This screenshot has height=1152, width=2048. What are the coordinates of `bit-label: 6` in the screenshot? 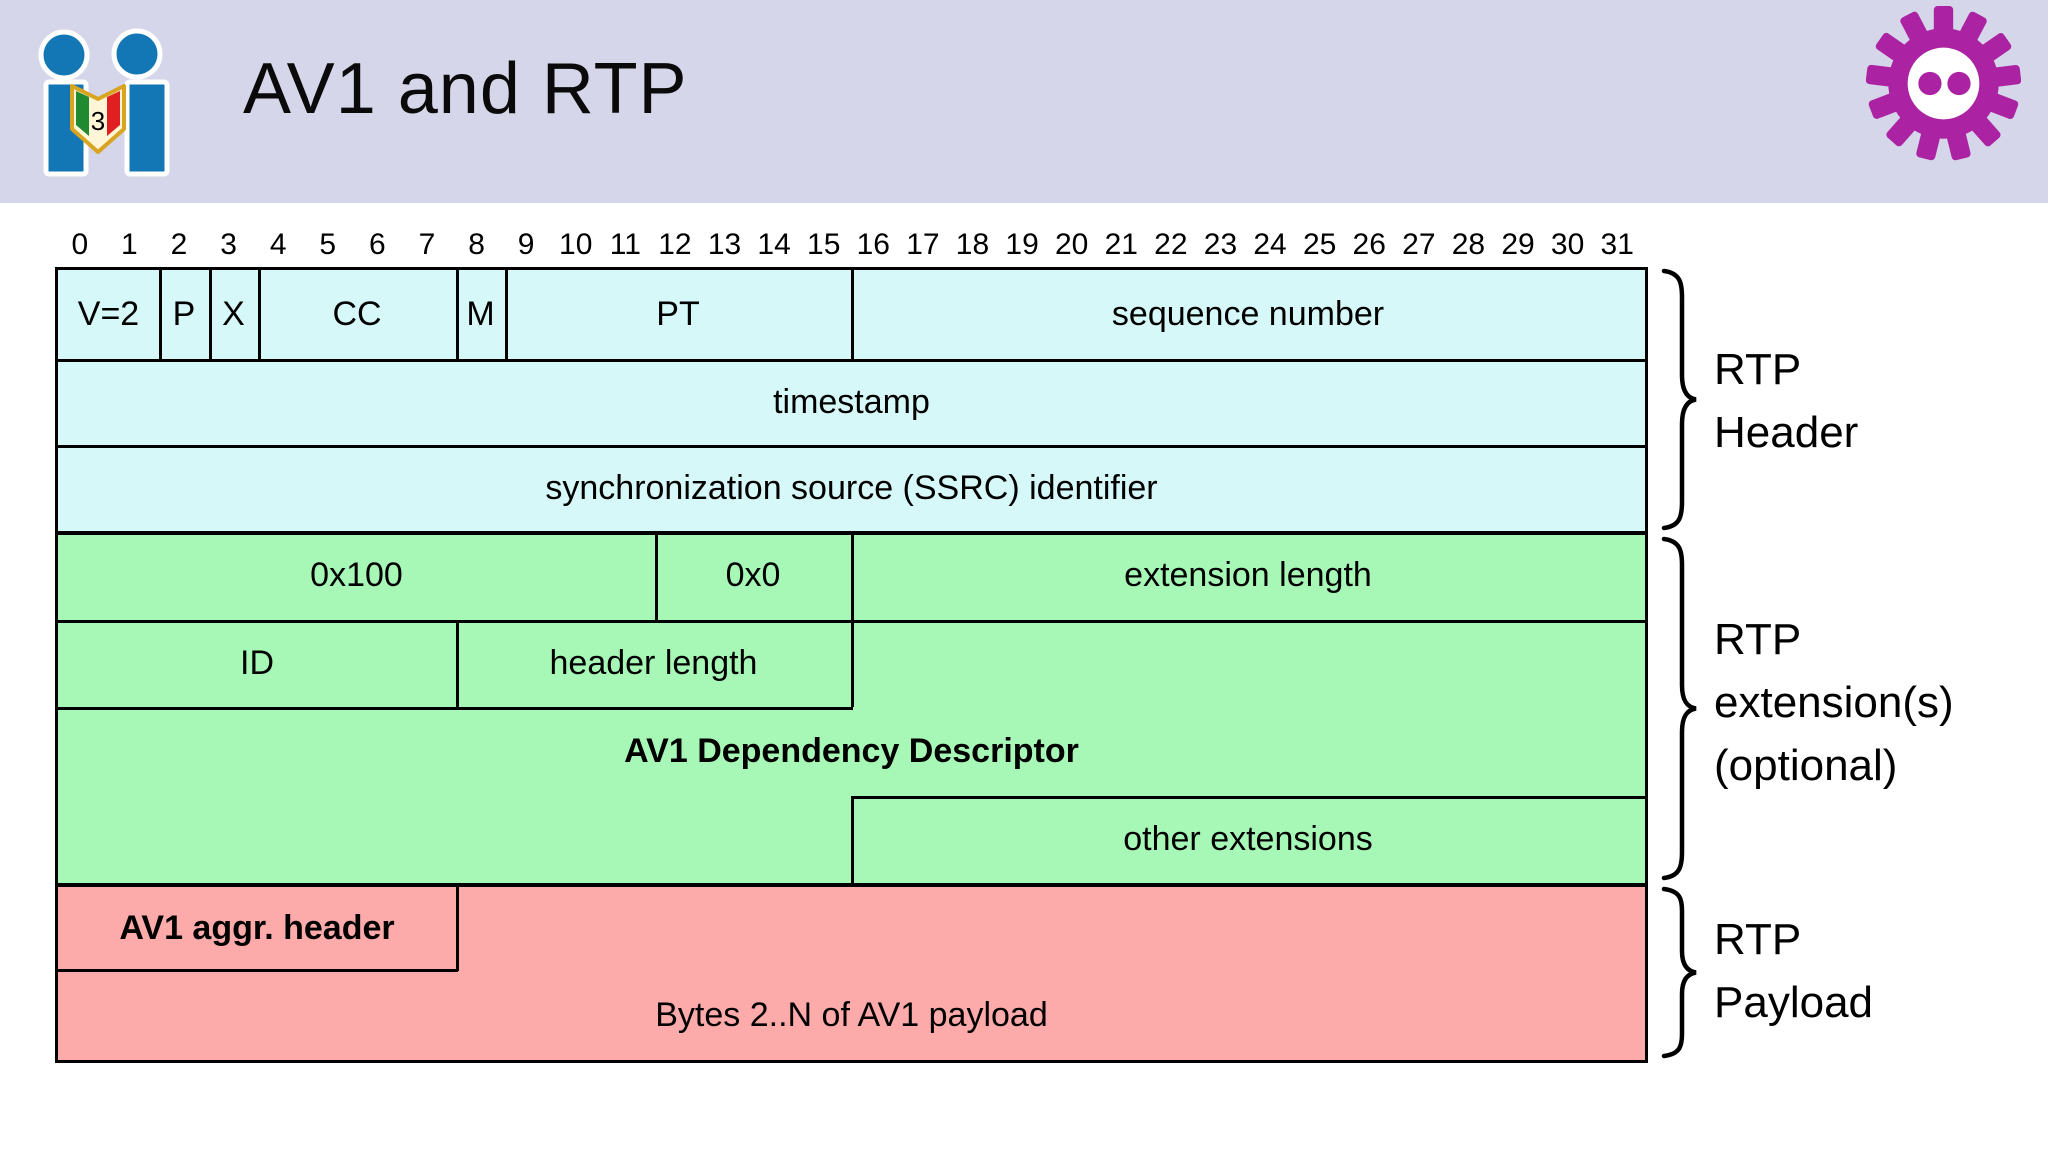 It's located at (377, 244).